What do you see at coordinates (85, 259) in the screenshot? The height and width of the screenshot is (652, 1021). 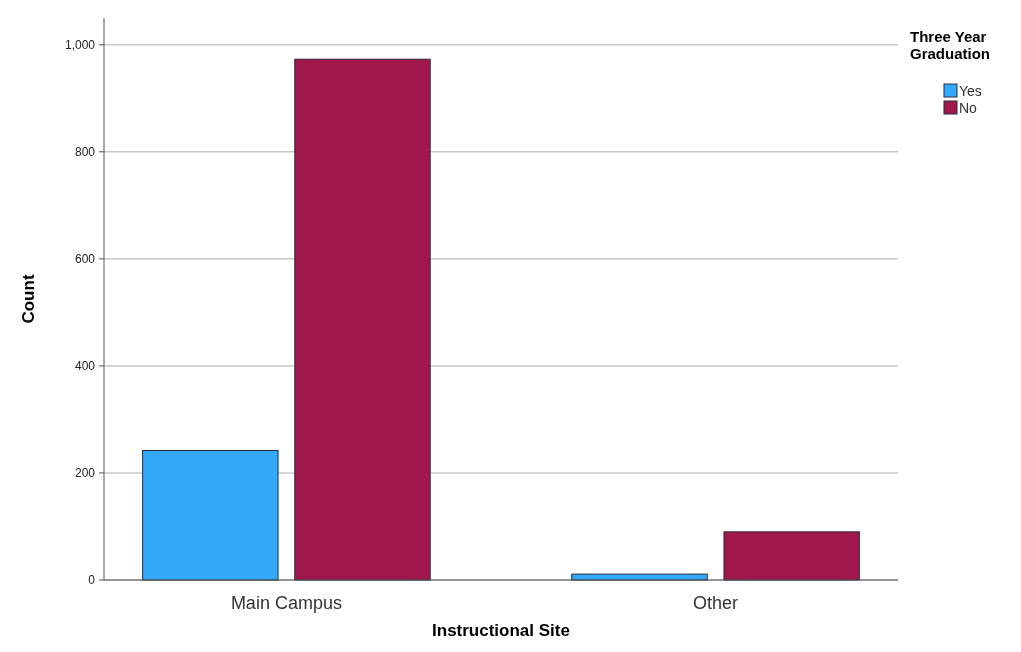 I see `y-tick-label: 600` at bounding box center [85, 259].